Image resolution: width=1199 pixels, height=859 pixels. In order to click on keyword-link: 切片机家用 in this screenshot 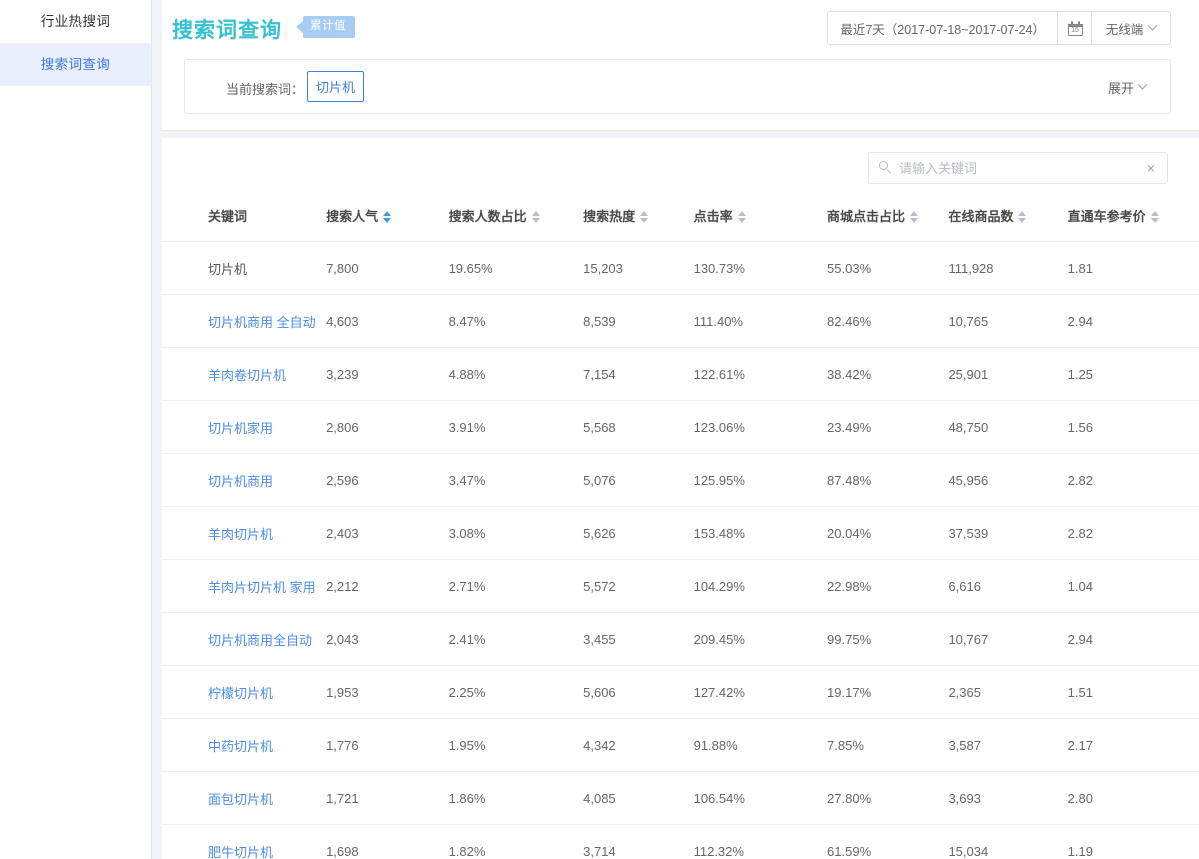, I will do `click(241, 428)`.